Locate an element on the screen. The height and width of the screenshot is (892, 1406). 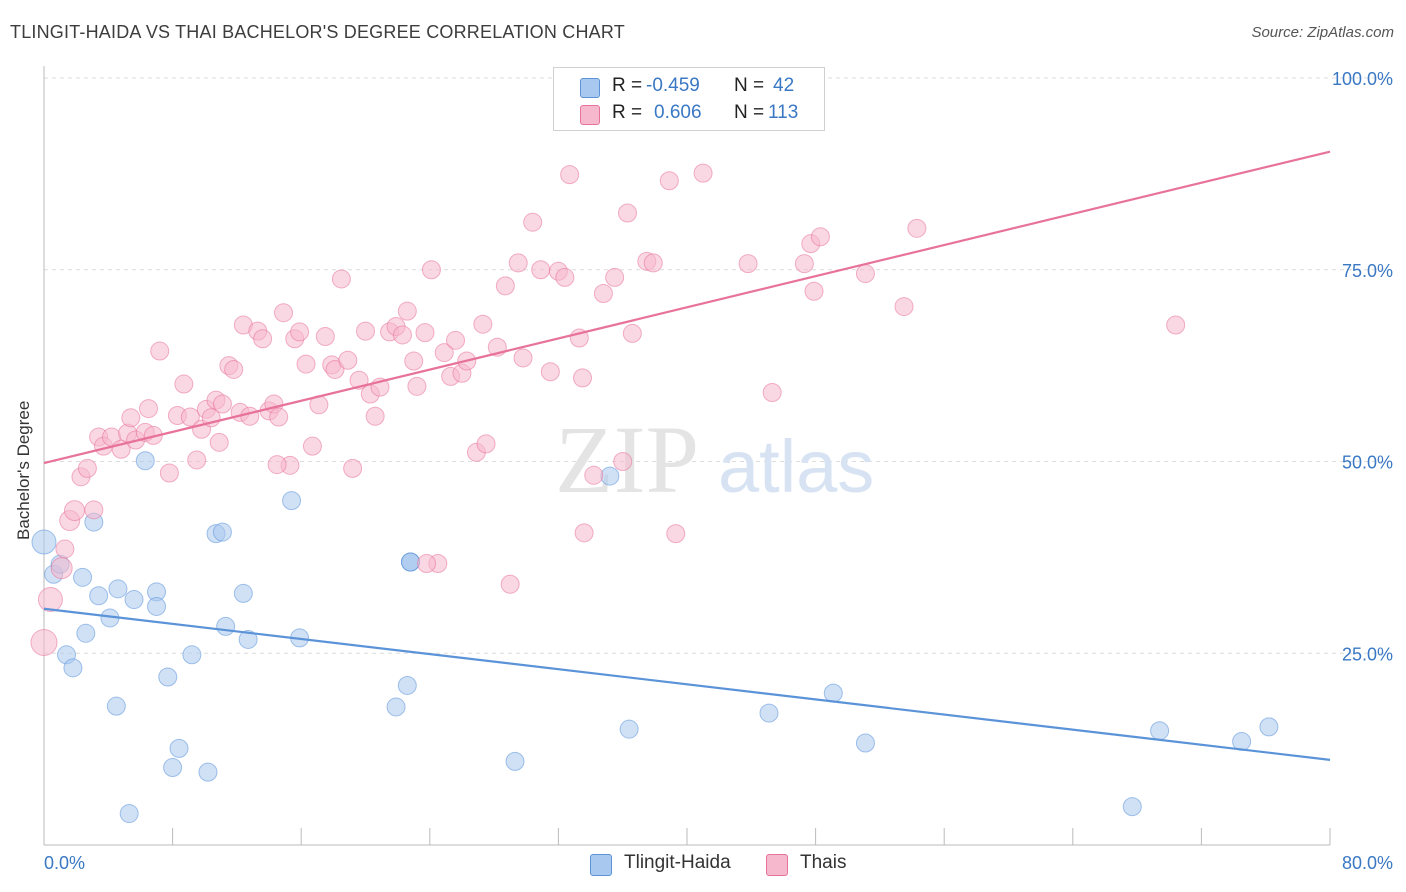
y-tick-label: 25.0% is located at coordinates (1367, 654).